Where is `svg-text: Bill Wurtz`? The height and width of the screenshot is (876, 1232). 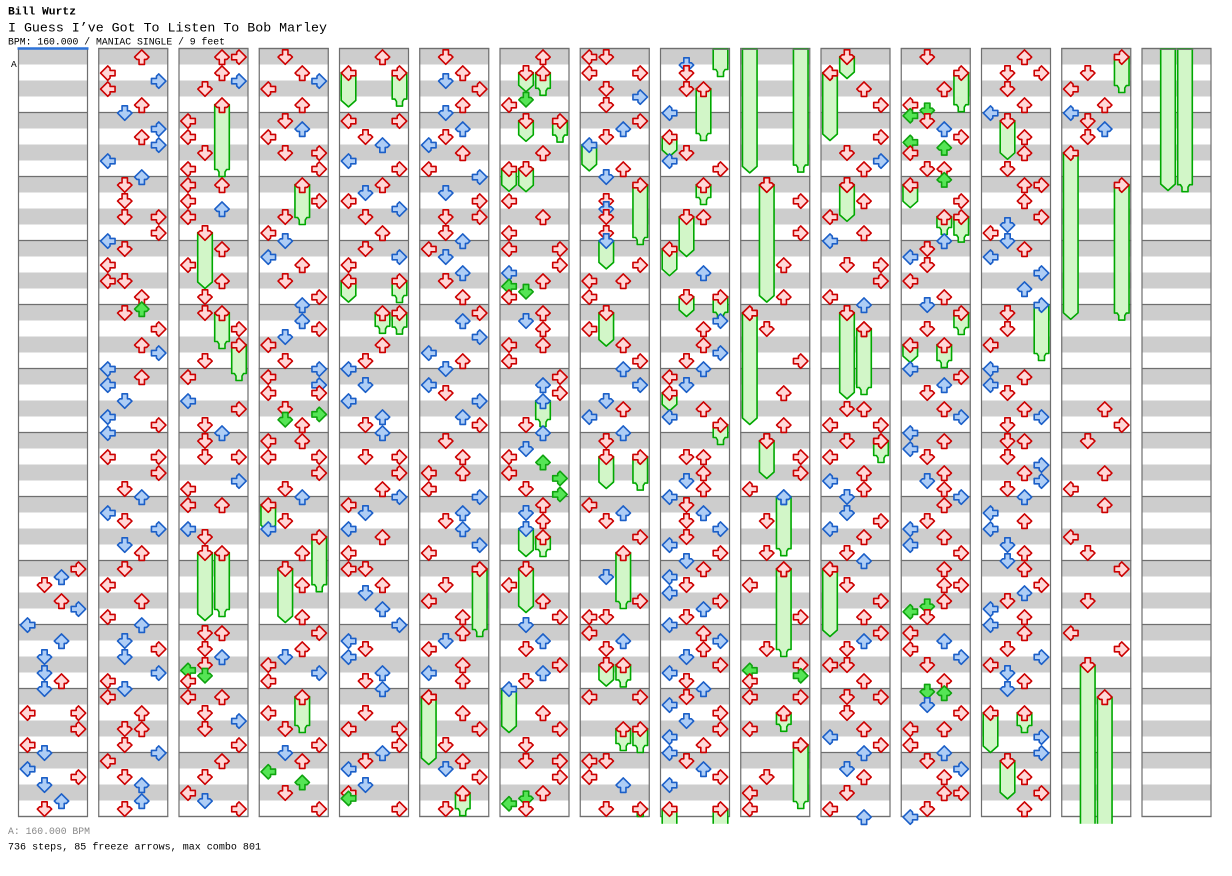 svg-text: Bill Wurtz is located at coordinates (42, 13).